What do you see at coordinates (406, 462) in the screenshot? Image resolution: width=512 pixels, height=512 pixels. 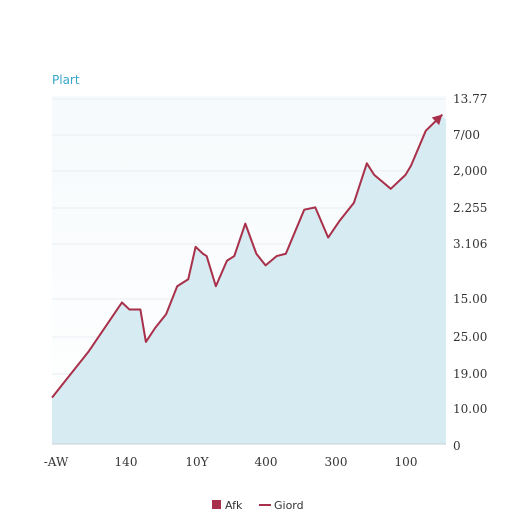 I see `x-tick-label: 100` at bounding box center [406, 462].